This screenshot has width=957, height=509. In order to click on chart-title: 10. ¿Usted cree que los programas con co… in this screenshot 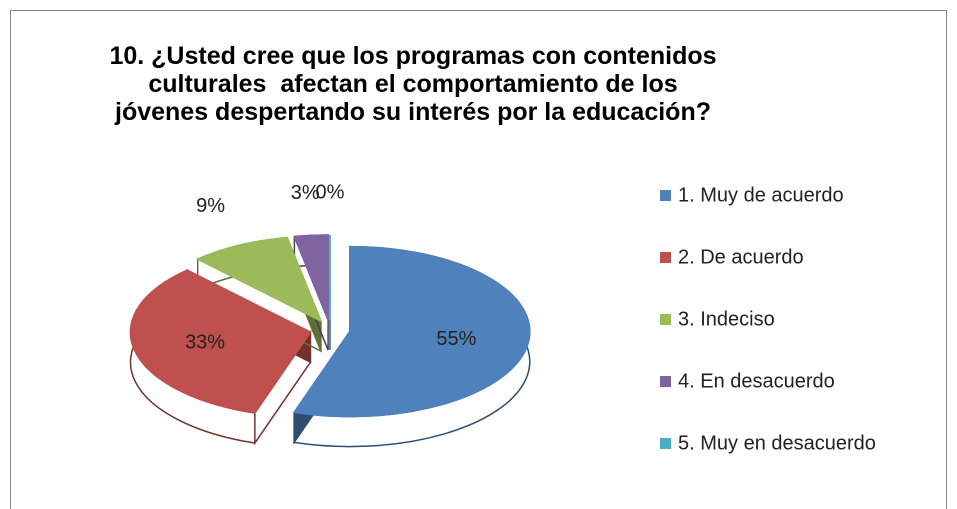, I will do `click(416, 84)`.